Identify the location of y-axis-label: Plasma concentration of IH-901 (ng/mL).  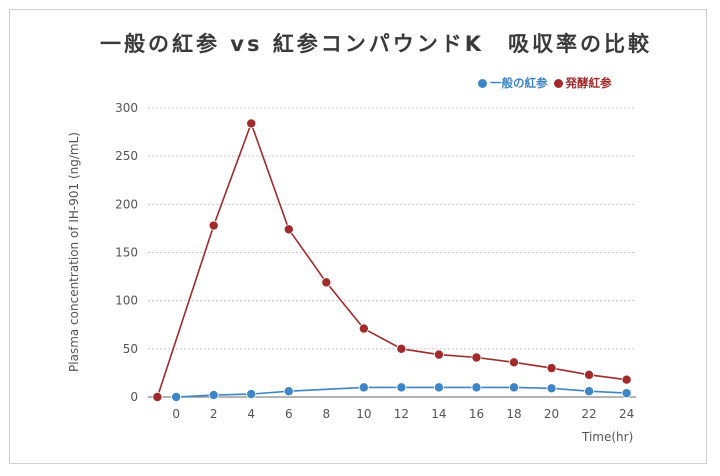
(74, 252).